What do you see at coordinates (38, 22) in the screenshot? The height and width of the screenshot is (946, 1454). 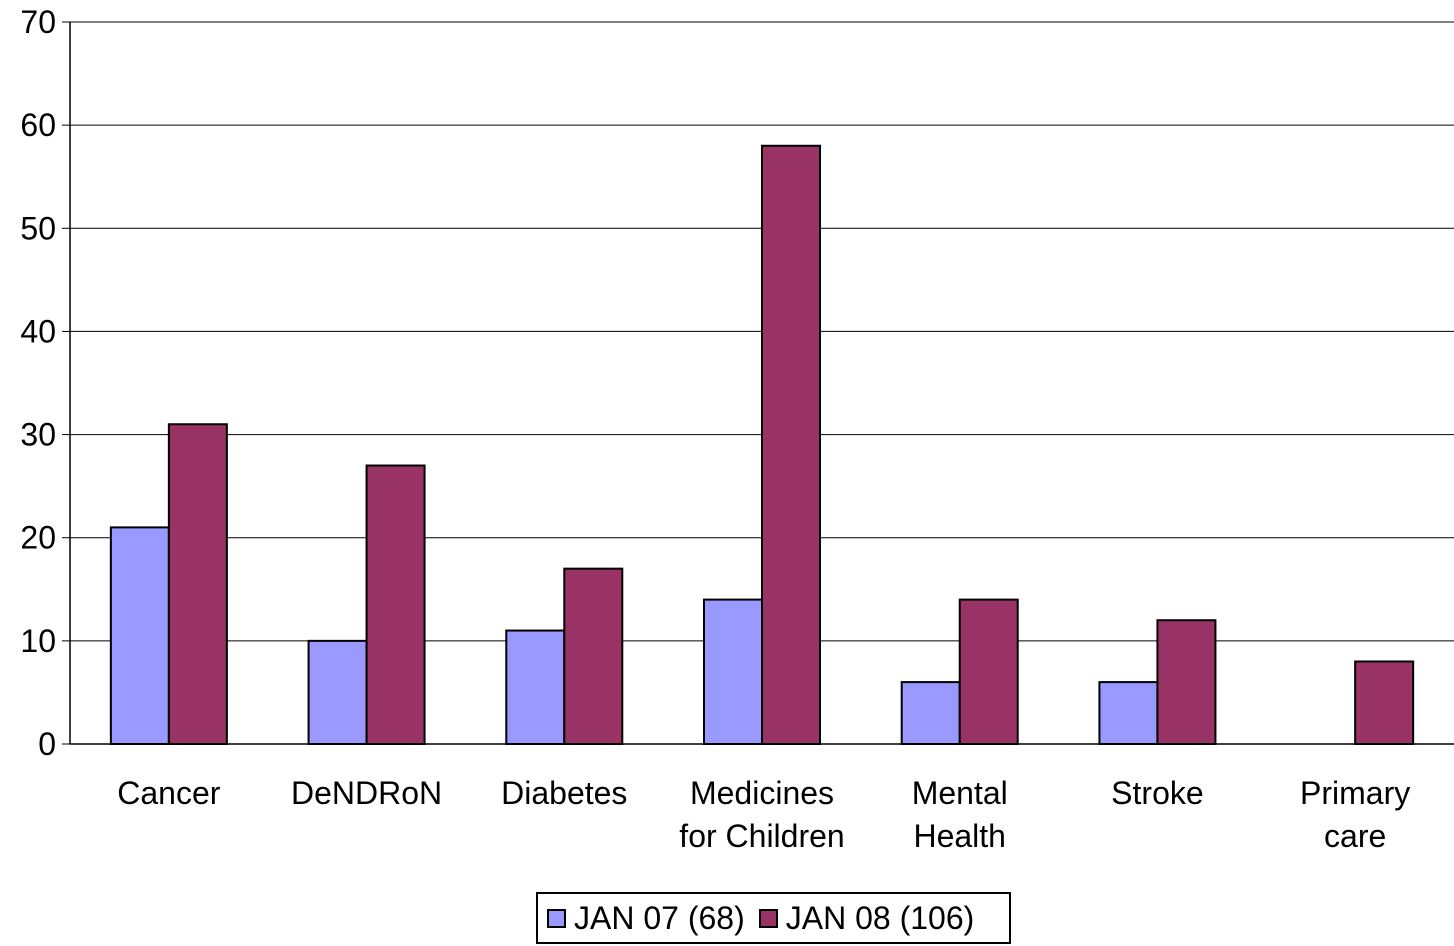 I see `y-tick-label: 70` at bounding box center [38, 22].